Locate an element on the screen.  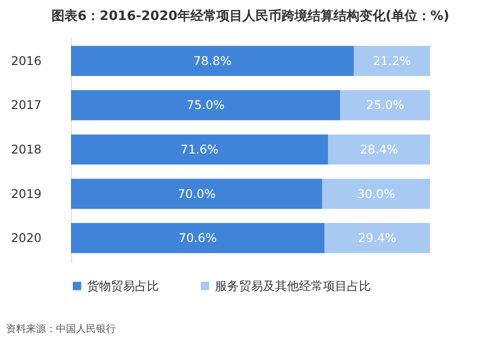
data-label: 70.0% is located at coordinates (197, 193).